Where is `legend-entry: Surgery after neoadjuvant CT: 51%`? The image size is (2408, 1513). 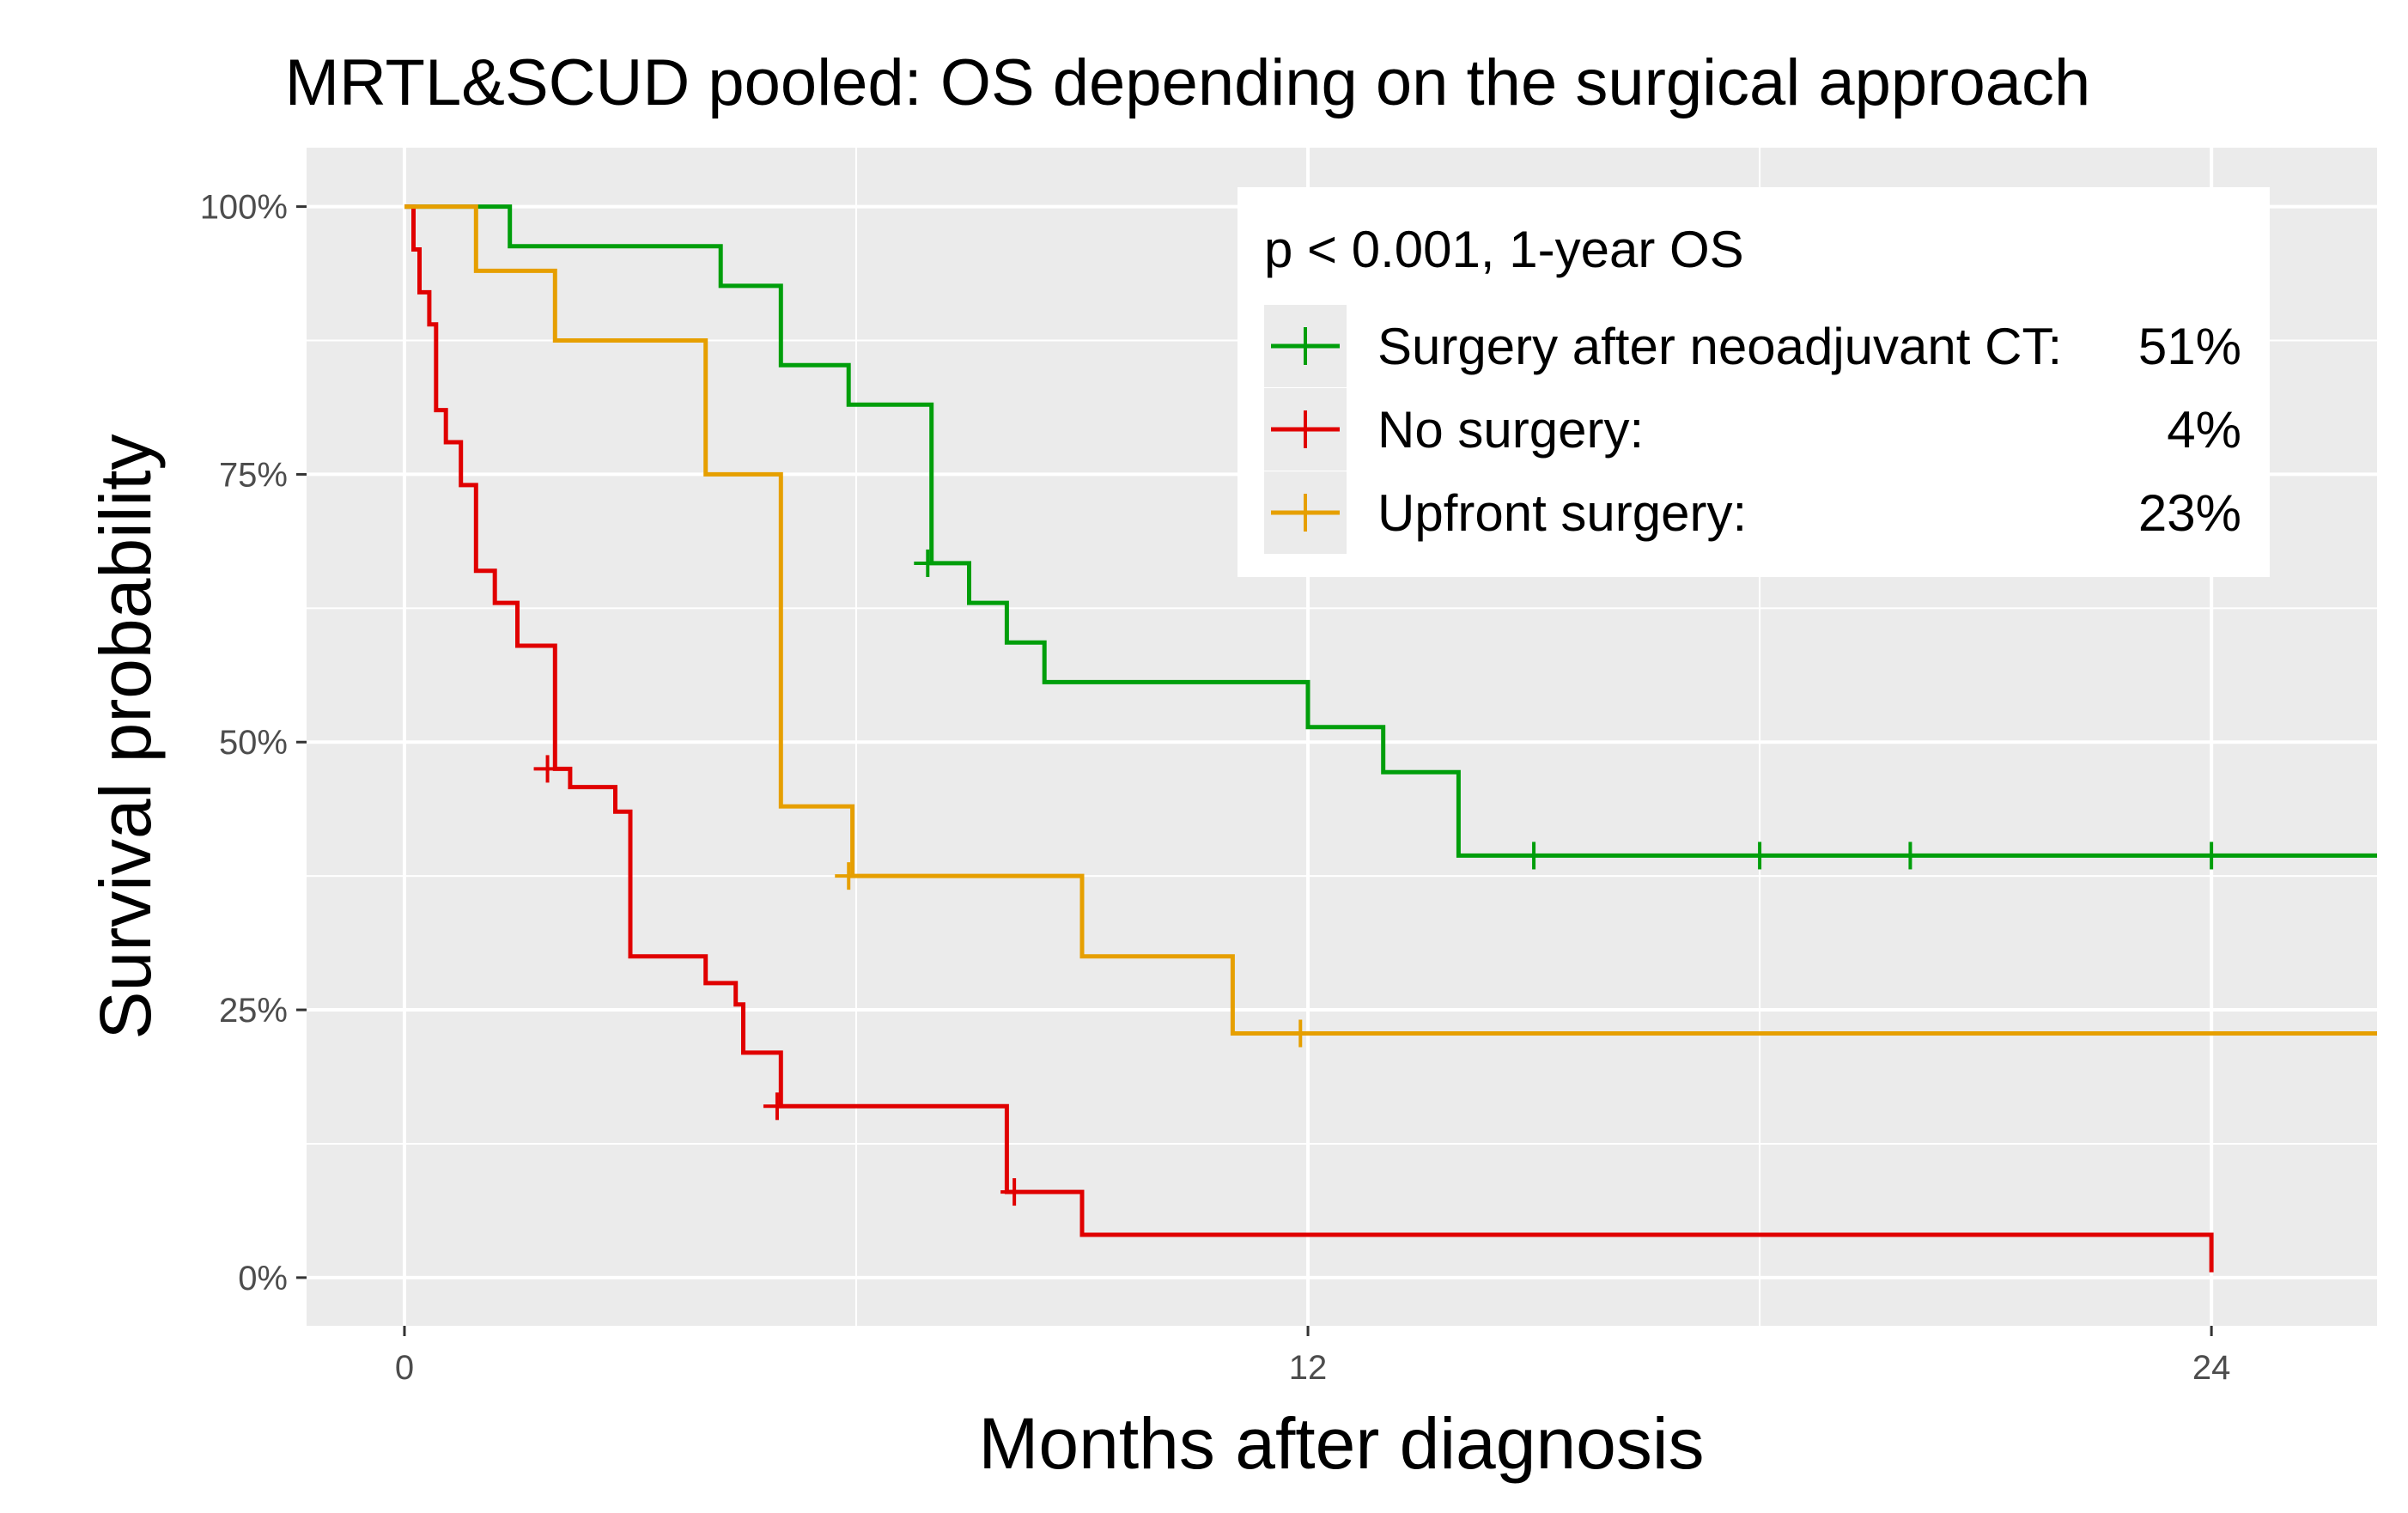
legend-entry: Surgery after neoadjuvant CT: 51% is located at coordinates (1752, 346).